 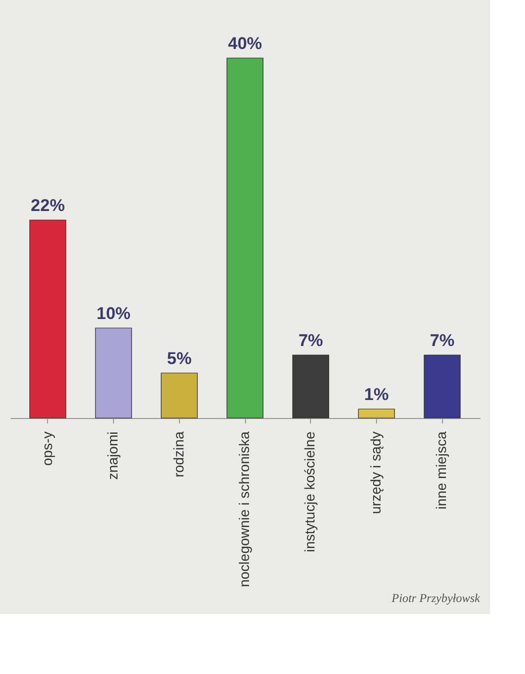 What do you see at coordinates (113, 313) in the screenshot?
I see `data-label: 10%` at bounding box center [113, 313].